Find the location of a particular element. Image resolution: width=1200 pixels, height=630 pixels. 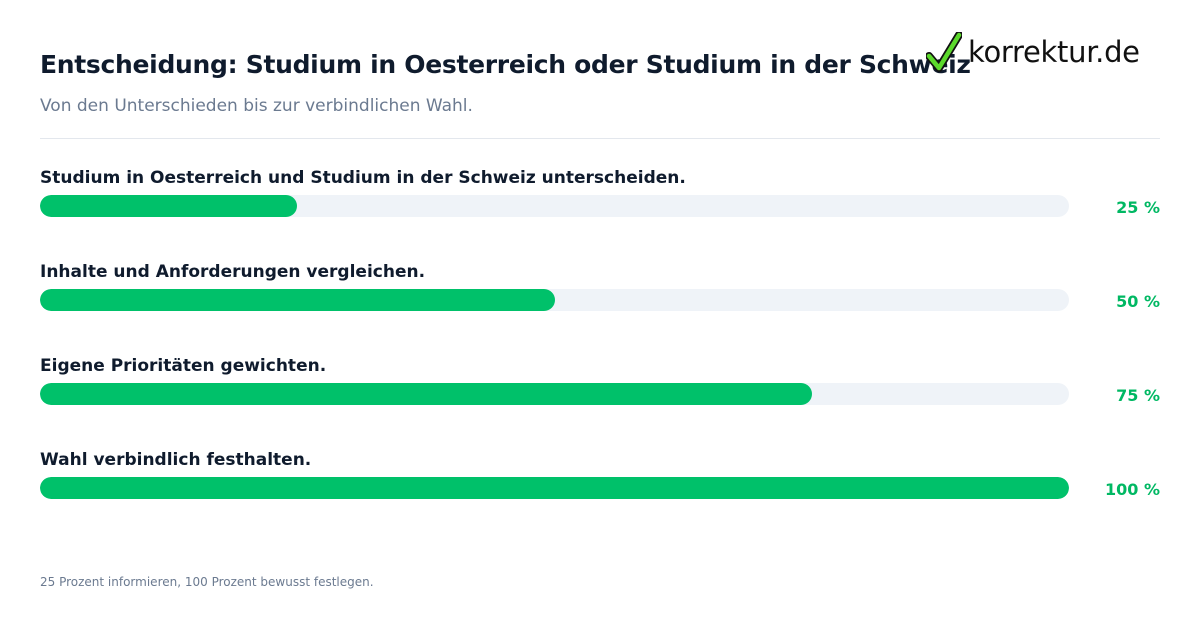

bar-value-label: 75 % is located at coordinates (1138, 395).